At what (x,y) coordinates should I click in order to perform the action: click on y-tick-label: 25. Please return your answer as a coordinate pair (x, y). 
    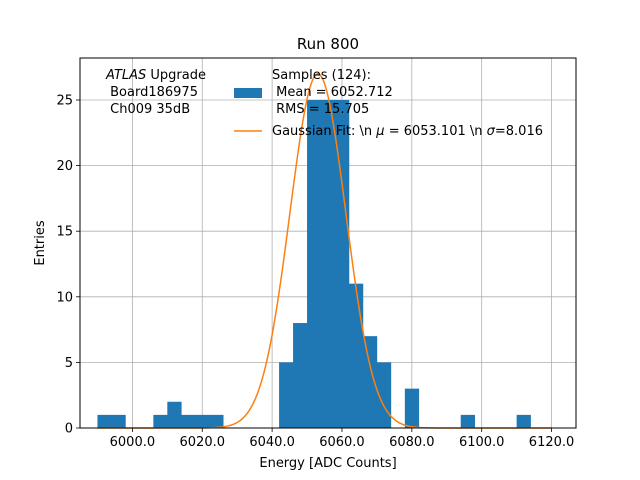
    Looking at the image, I should click on (64, 100).